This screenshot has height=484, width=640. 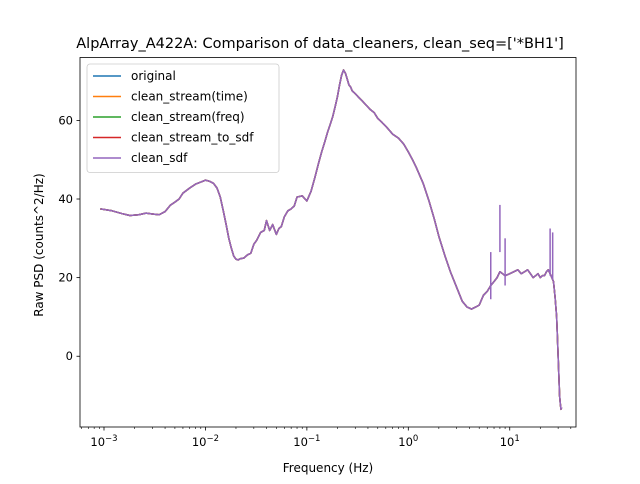 I want to click on legend-box, so click(x=183, y=118).